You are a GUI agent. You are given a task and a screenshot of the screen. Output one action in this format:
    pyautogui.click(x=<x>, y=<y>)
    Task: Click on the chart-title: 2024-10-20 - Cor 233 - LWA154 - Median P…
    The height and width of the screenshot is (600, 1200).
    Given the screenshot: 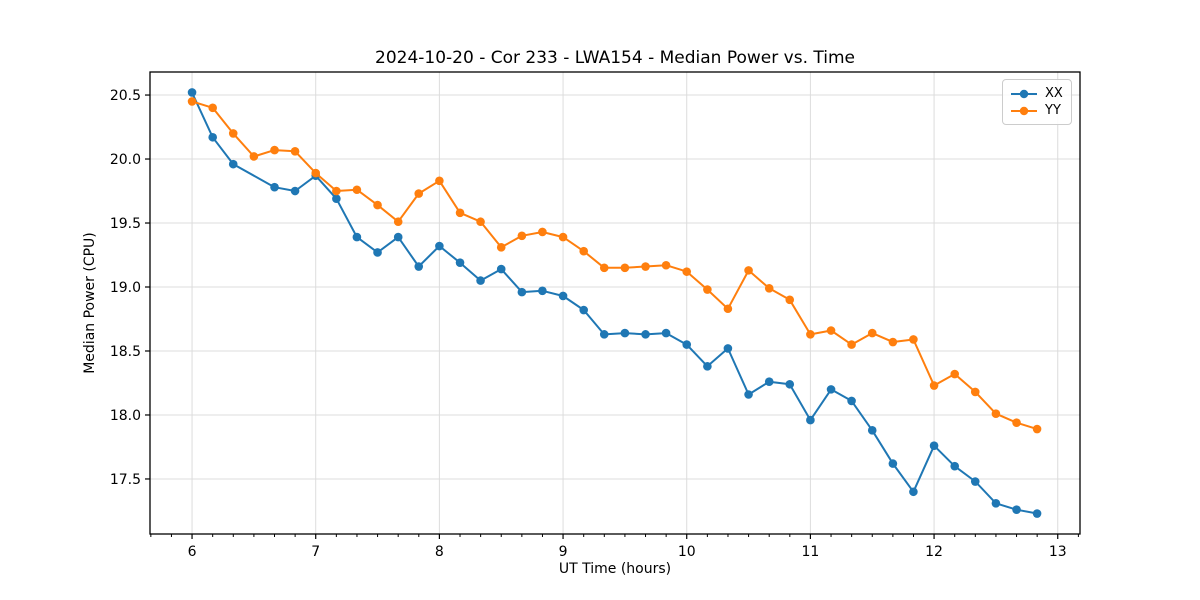 What is the action you would take?
    pyautogui.click(x=615, y=58)
    